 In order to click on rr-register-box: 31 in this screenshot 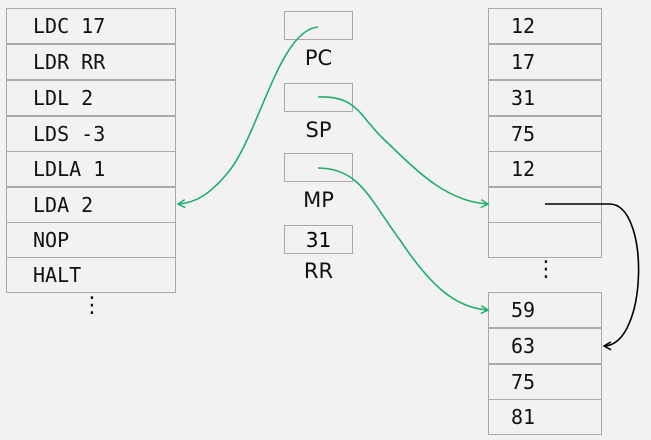, I will do `click(318, 239)`.